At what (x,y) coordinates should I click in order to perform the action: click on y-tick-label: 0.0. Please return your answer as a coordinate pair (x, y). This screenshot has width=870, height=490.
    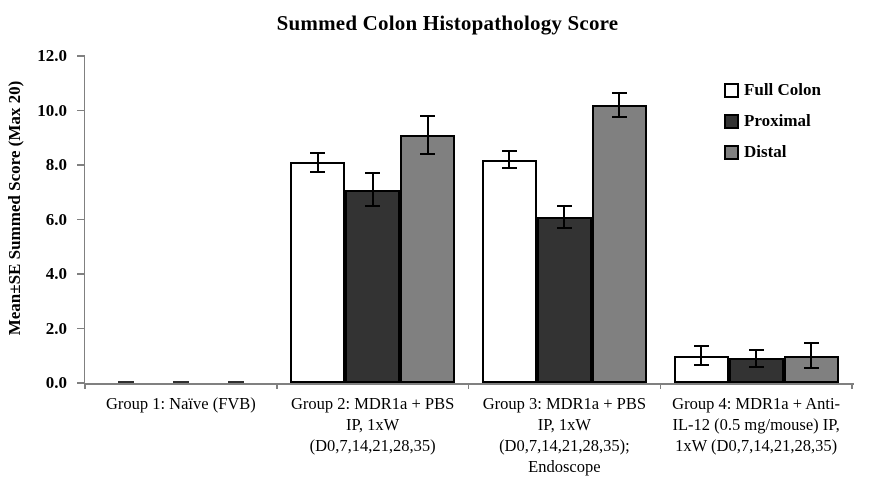
    Looking at the image, I should click on (56, 382).